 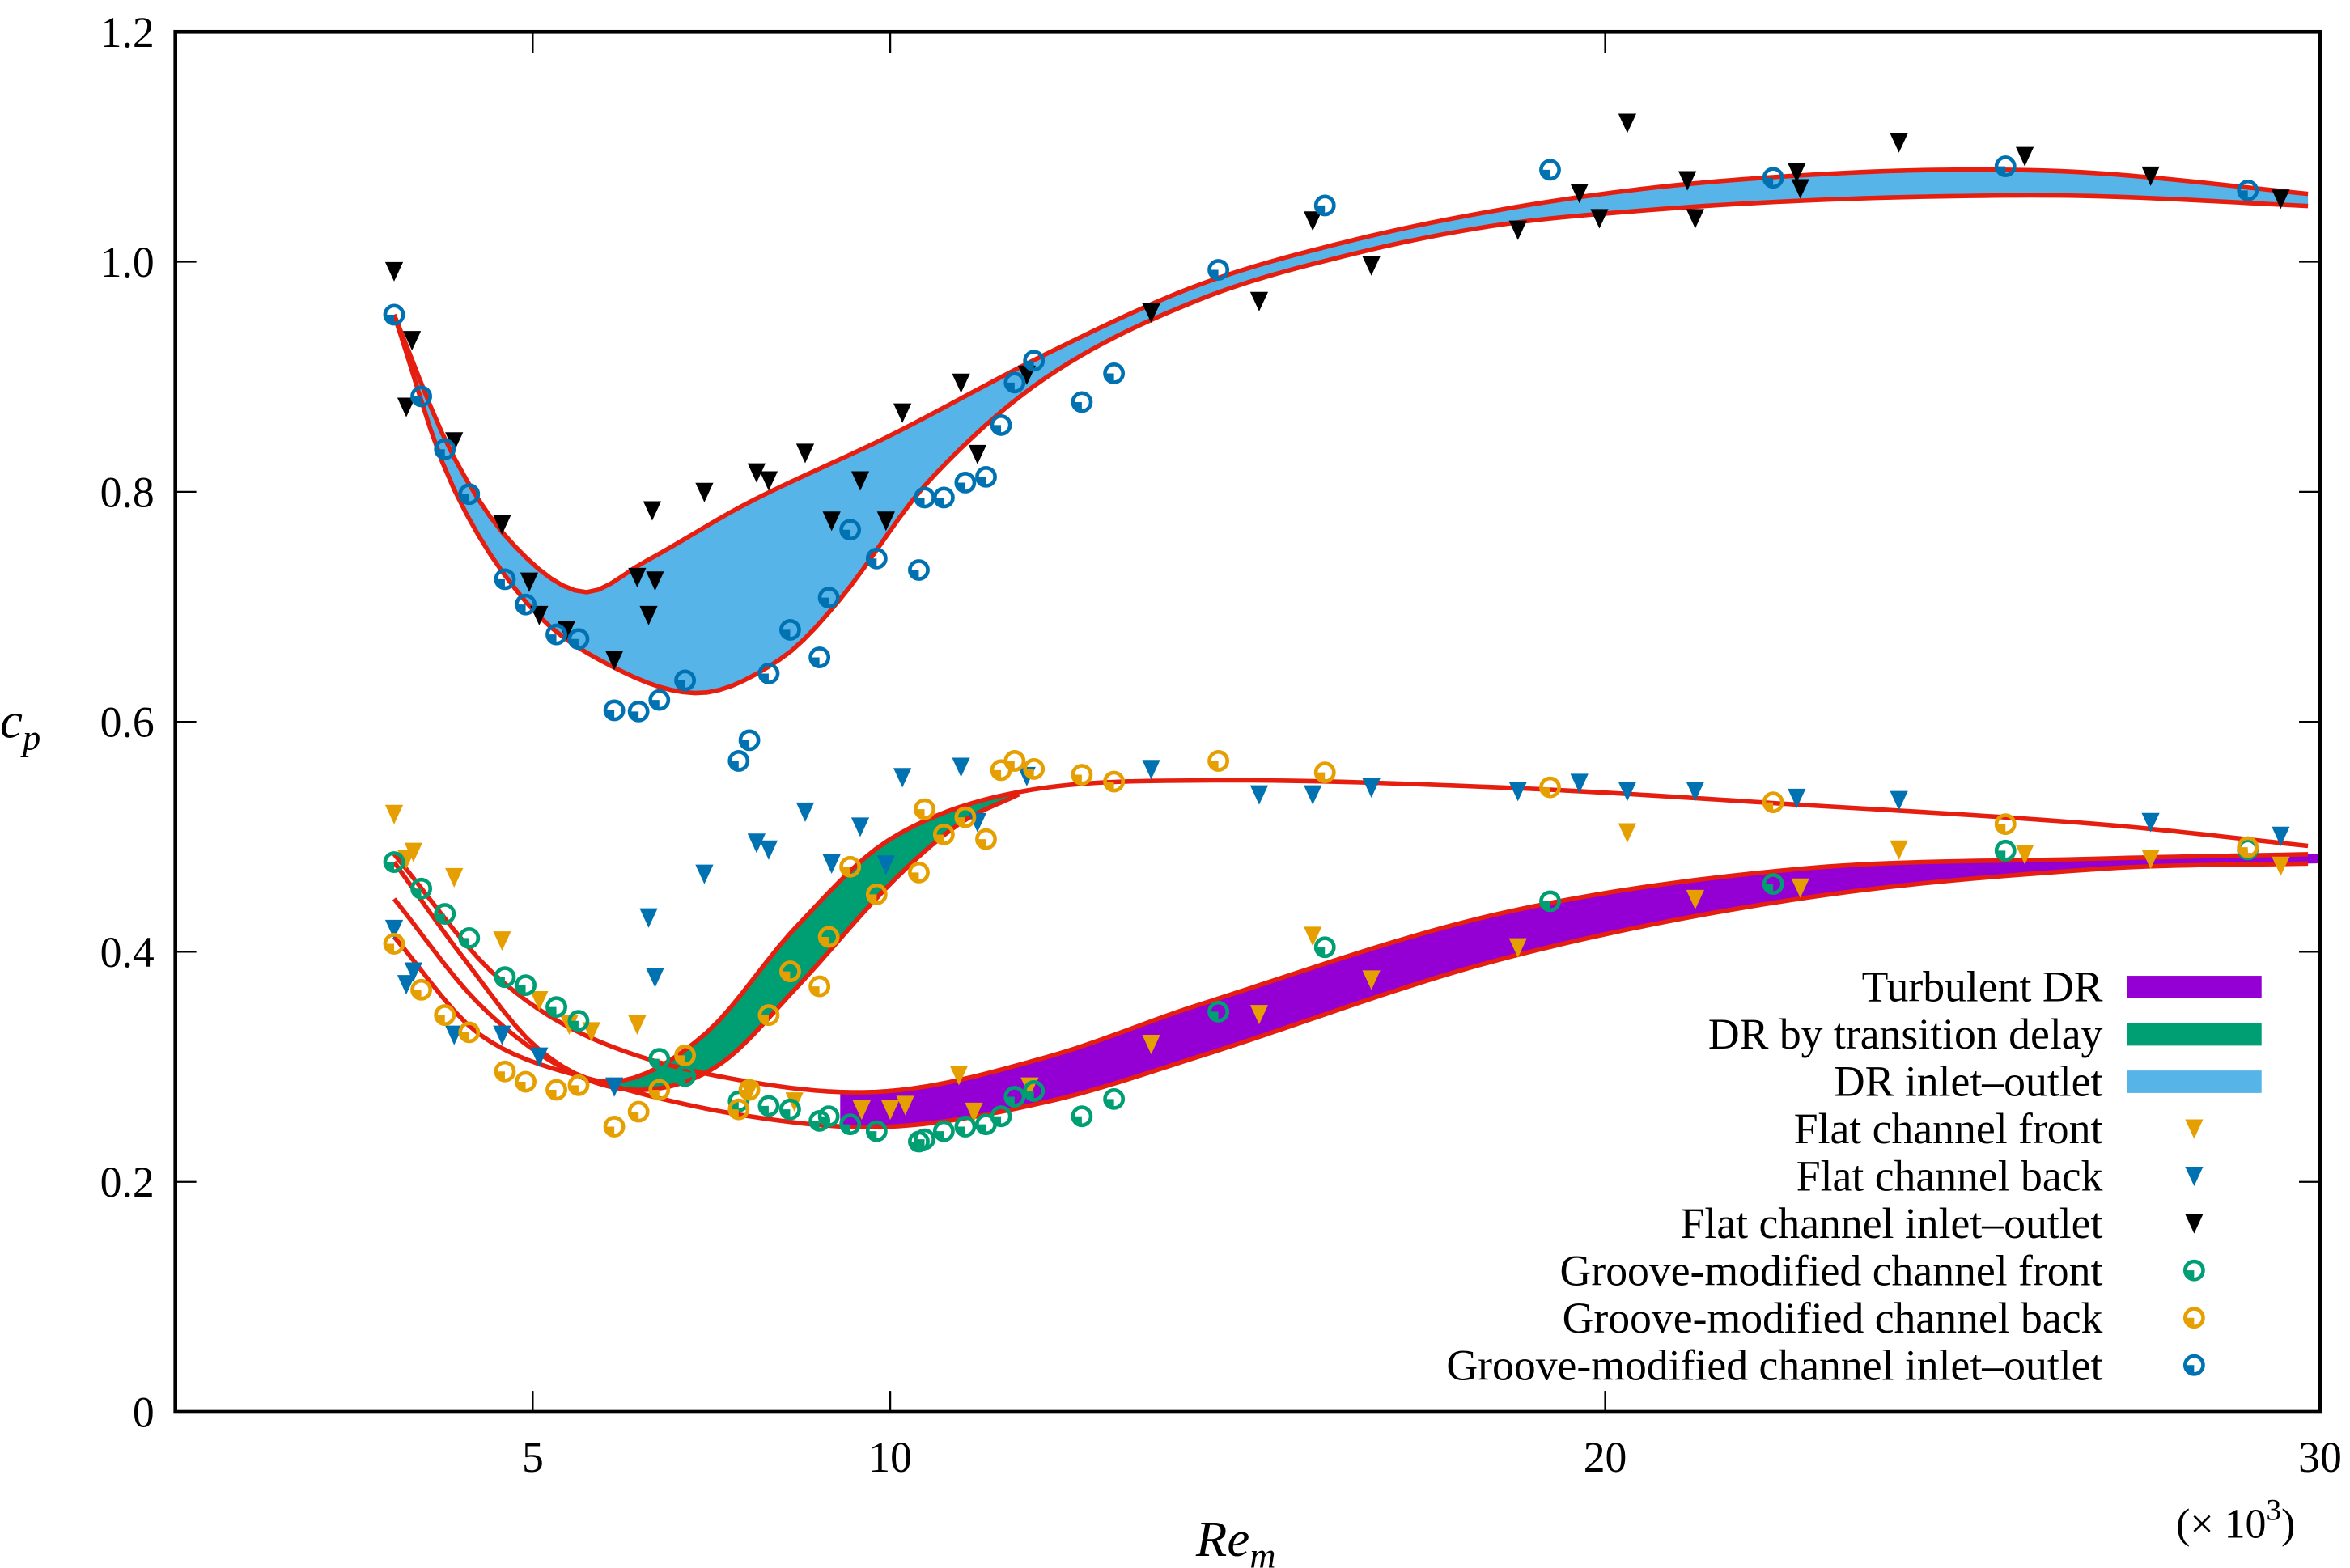 I want to click on legend-entry: DR inlet–outlet, so click(x=2048, y=1081).